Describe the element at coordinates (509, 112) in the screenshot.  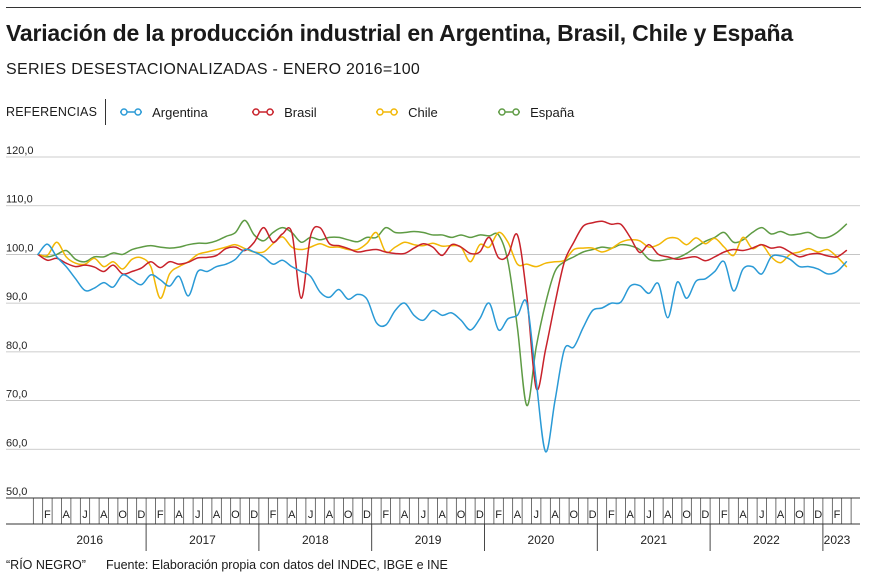
I see `legend-marker-espana` at that location.